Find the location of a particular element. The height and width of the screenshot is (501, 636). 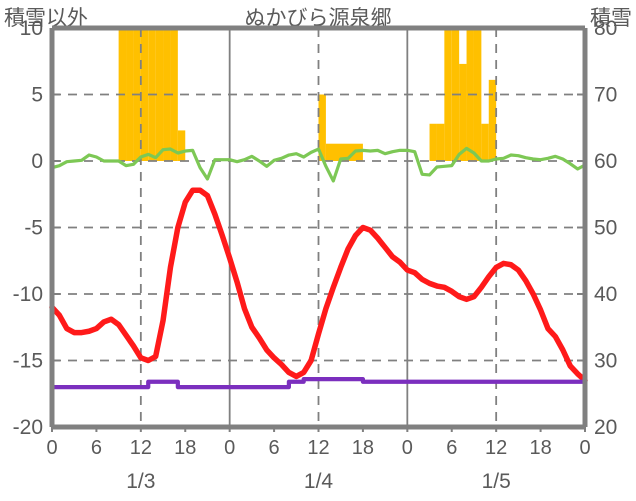

ytick-label-right: 70 is located at coordinates (605, 95).